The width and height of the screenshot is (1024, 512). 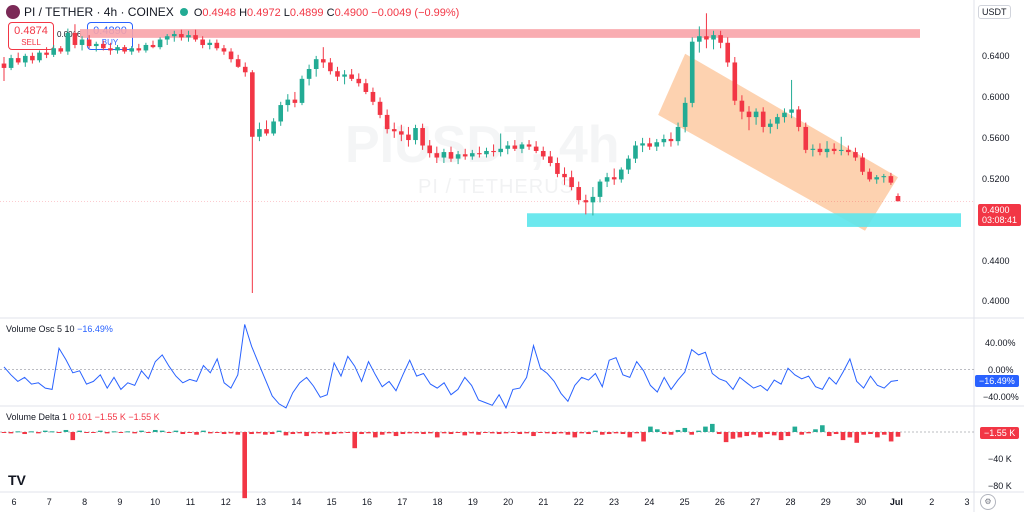 What do you see at coordinates (994, 12) in the screenshot?
I see `currency-selector: USDT` at bounding box center [994, 12].